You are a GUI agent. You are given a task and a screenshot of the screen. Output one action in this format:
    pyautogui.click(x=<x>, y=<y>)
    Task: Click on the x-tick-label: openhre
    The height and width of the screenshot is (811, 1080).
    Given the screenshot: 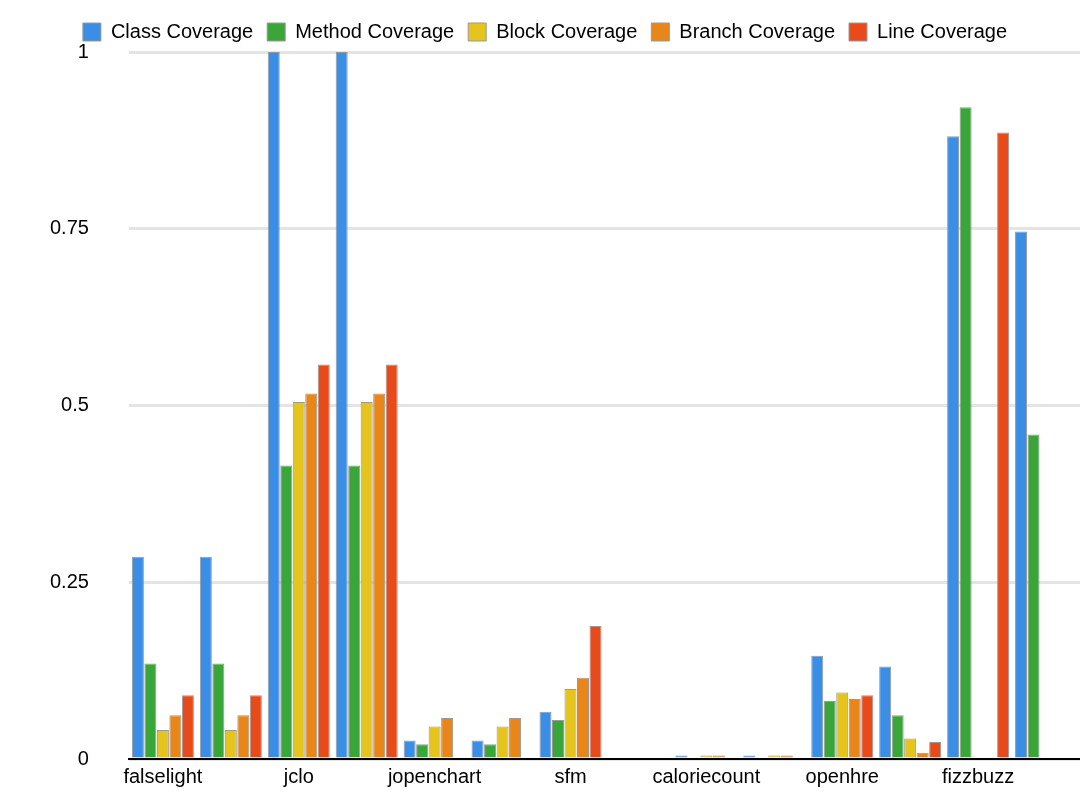 What is the action you would take?
    pyautogui.click(x=842, y=775)
    